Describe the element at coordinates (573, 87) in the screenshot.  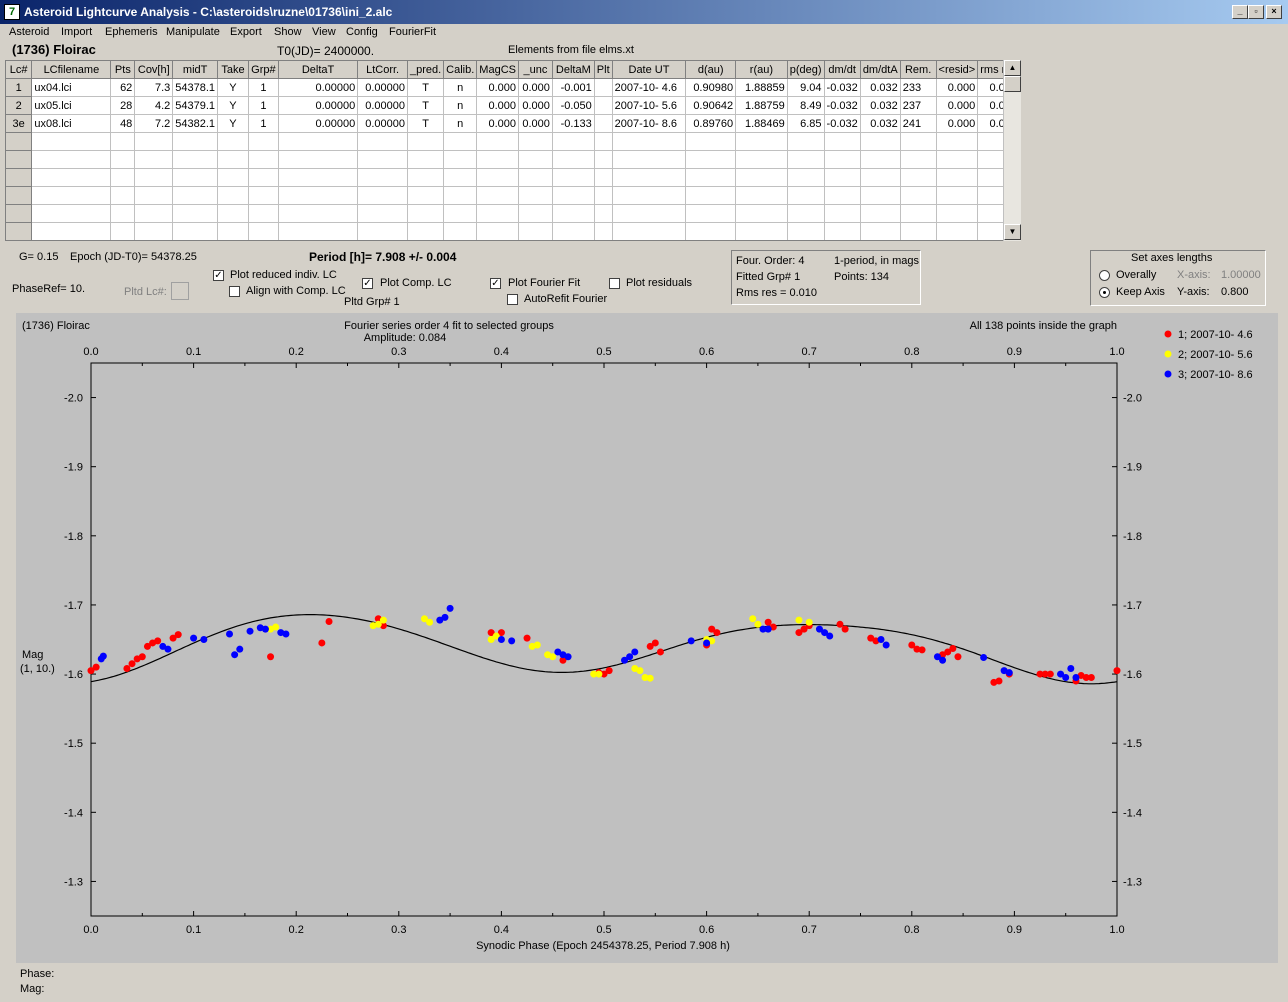
I see `table-cell: -0.001` at that location.